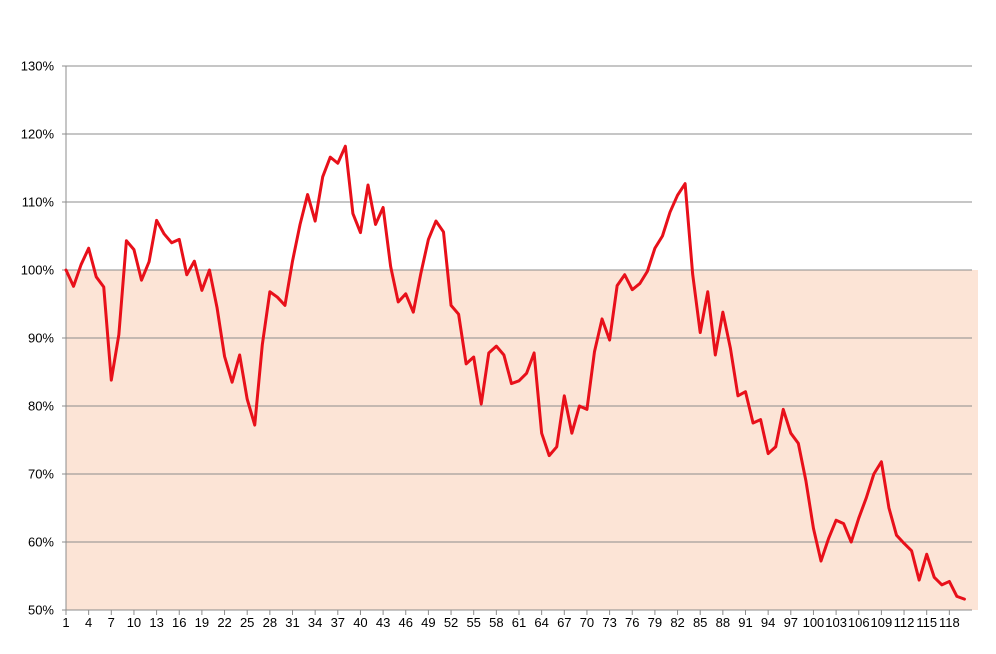 The image size is (996, 654). I want to click on x-tick-label: 37, so click(338, 622).